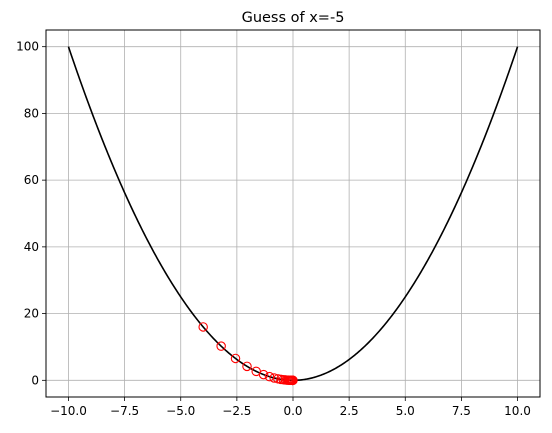 The image size is (552, 433). I want to click on y-tick-label: 0, so click(35, 380).